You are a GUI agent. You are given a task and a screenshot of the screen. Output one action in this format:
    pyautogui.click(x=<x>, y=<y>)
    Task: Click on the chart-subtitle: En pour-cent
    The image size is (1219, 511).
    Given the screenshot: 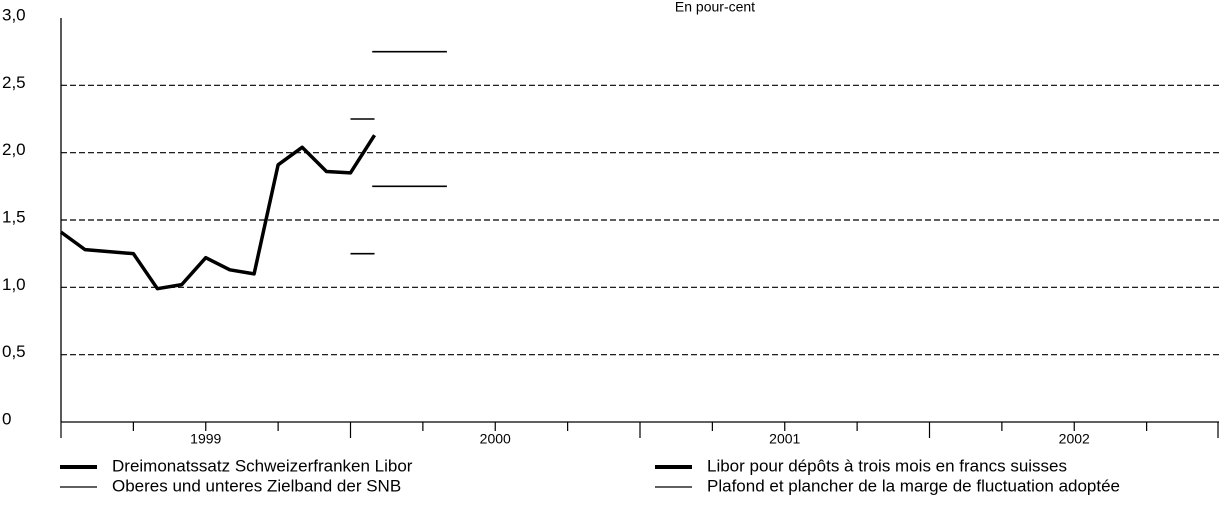 What is the action you would take?
    pyautogui.click(x=715, y=7)
    